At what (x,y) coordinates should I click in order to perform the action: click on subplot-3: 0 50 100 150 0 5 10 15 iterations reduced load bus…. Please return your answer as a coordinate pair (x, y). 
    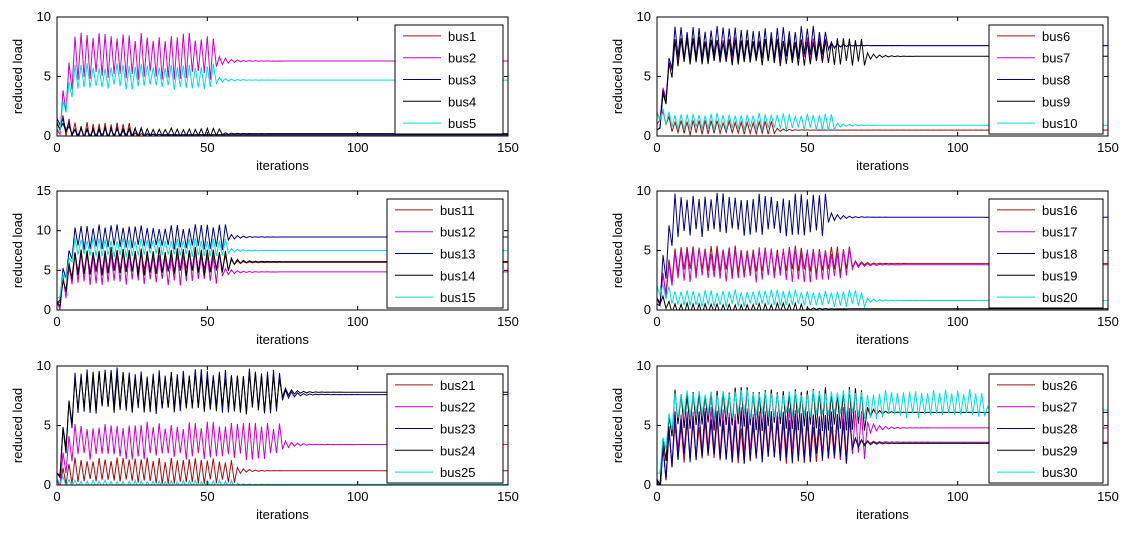
    Looking at the image, I should click on (264, 265).